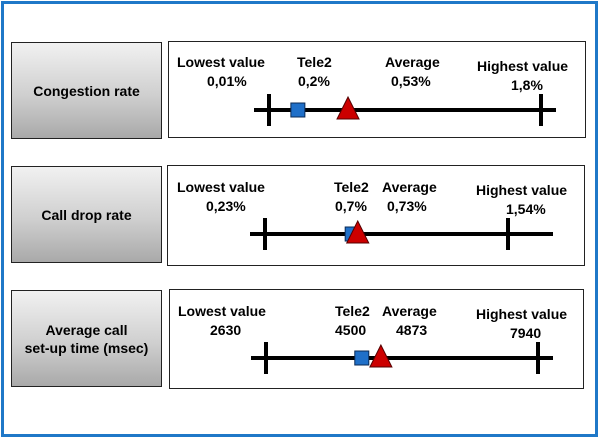 This screenshot has height=438, width=599. What do you see at coordinates (351, 330) in the screenshot?
I see `tele2-value: 4500` at bounding box center [351, 330].